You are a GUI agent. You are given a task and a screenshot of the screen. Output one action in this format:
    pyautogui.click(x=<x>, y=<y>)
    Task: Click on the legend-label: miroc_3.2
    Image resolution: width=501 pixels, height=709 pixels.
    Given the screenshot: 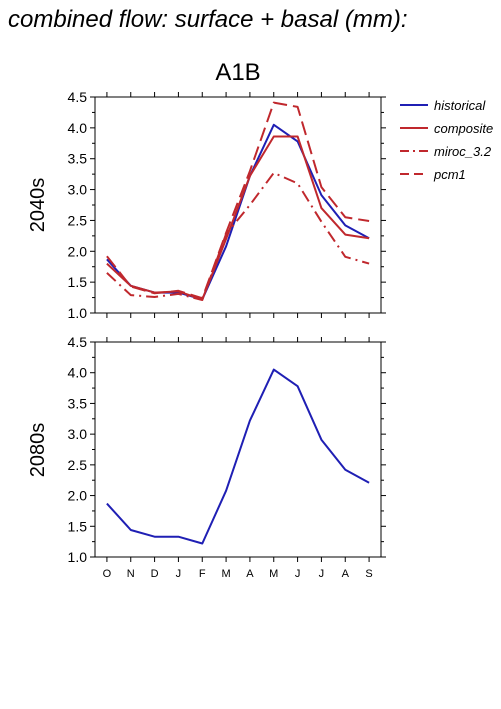 What is the action you would take?
    pyautogui.click(x=463, y=151)
    